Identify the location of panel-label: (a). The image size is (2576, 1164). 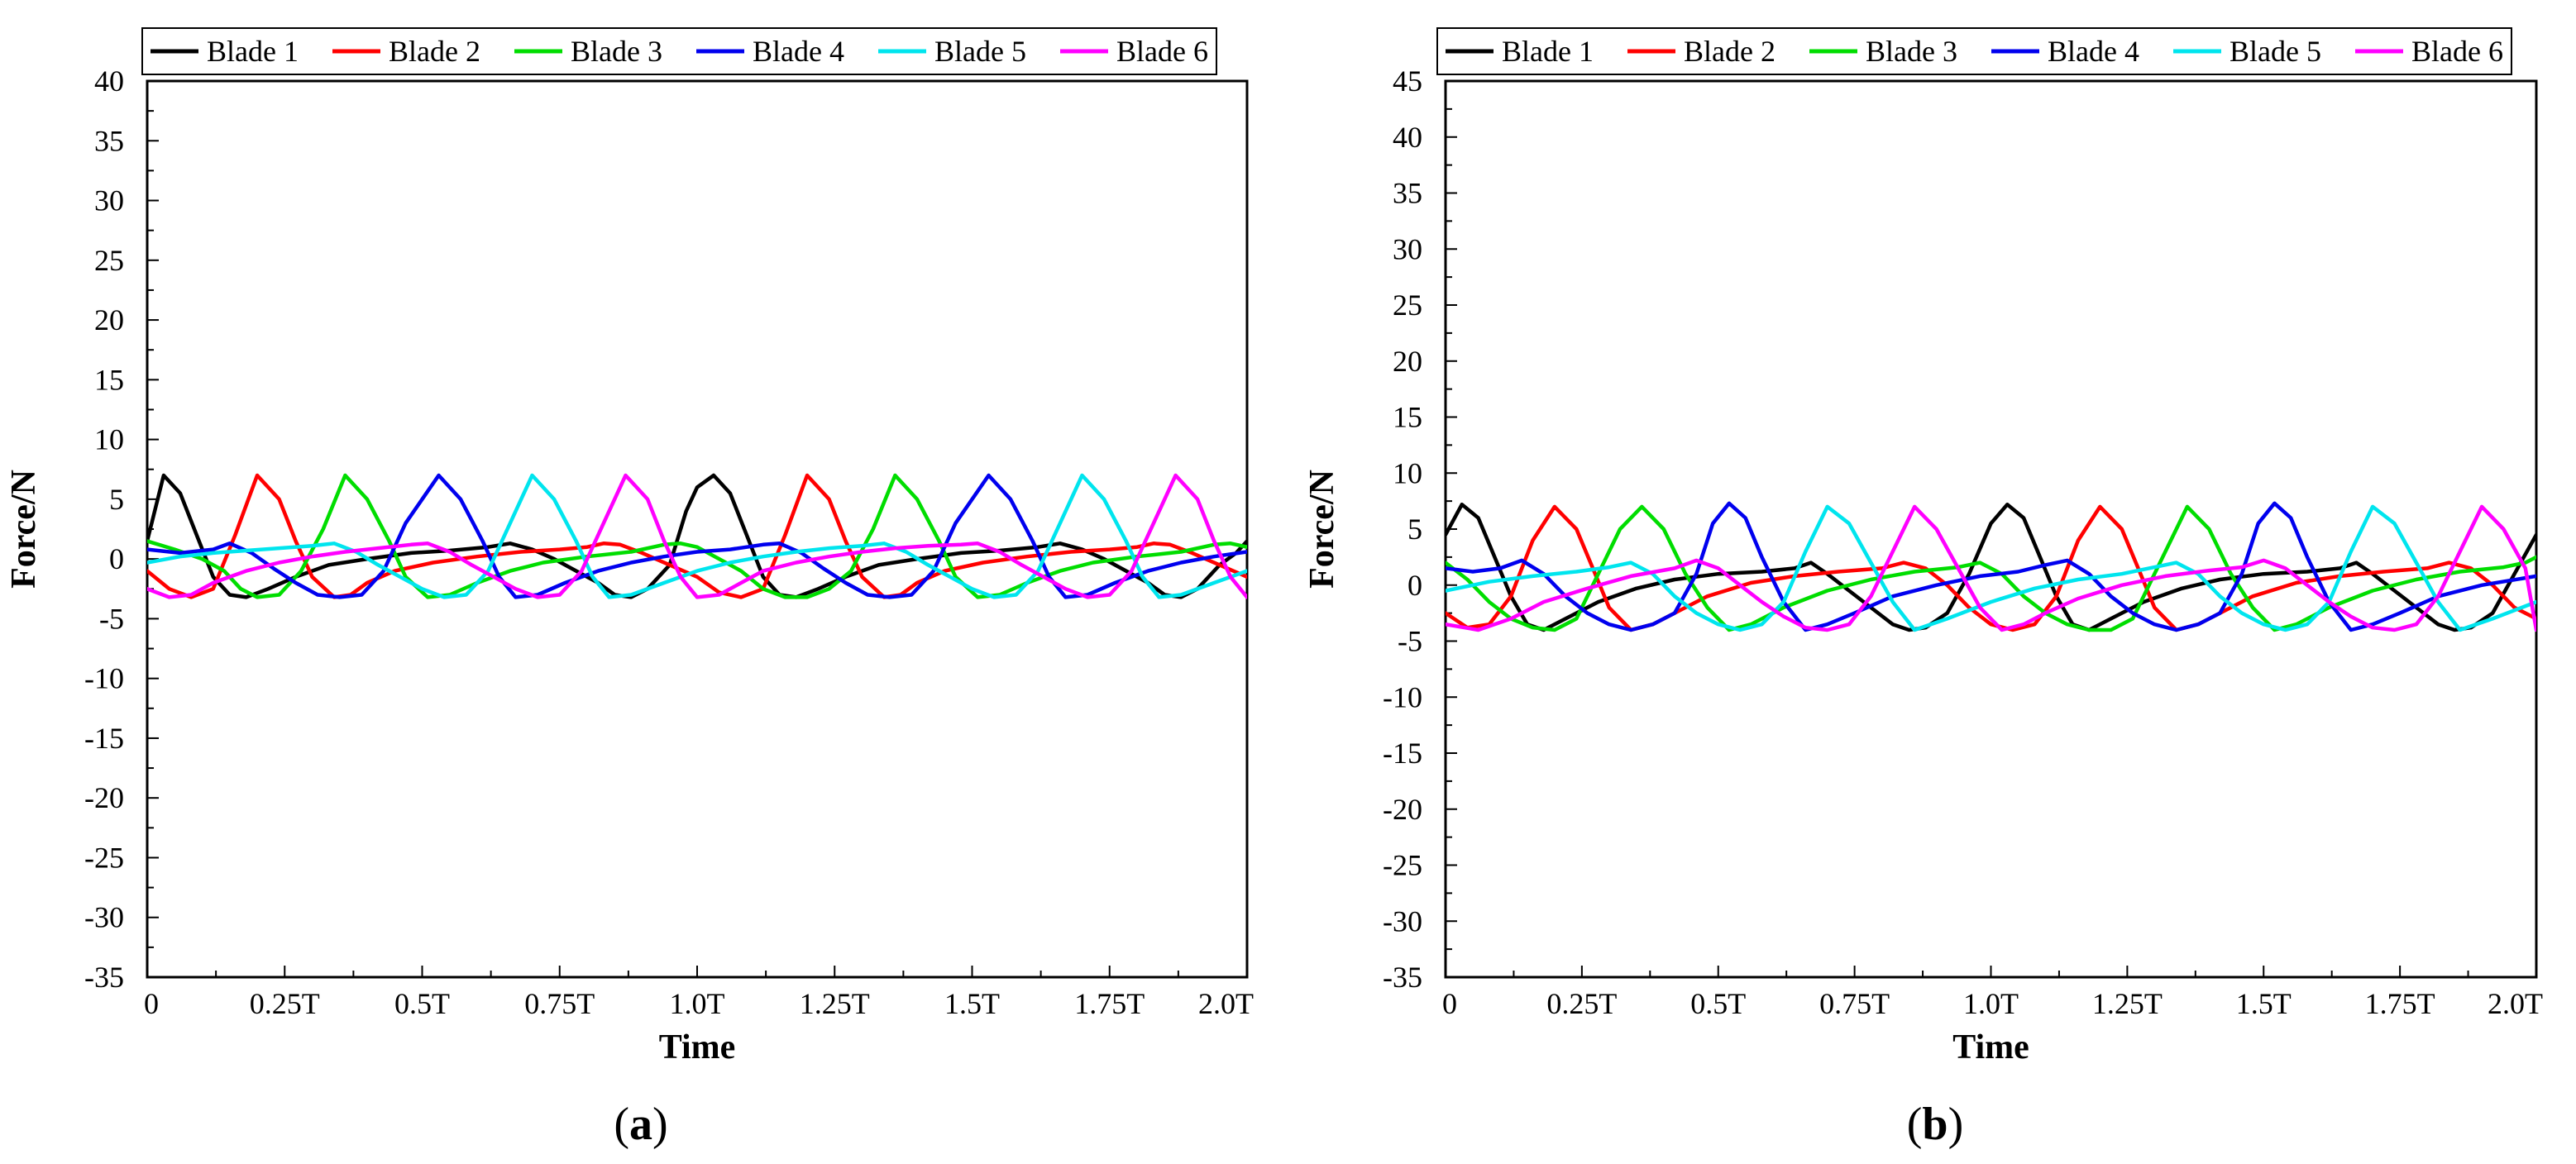
(640, 1124).